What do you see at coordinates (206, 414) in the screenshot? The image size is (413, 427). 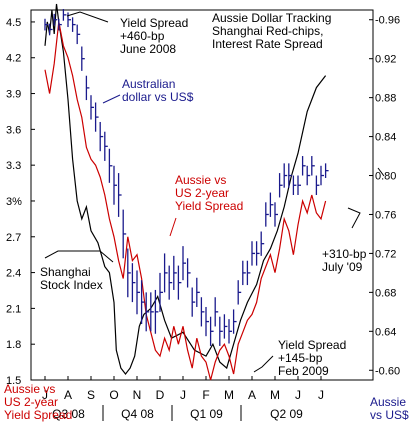 I see `quarter-label: Q1 09` at bounding box center [206, 414].